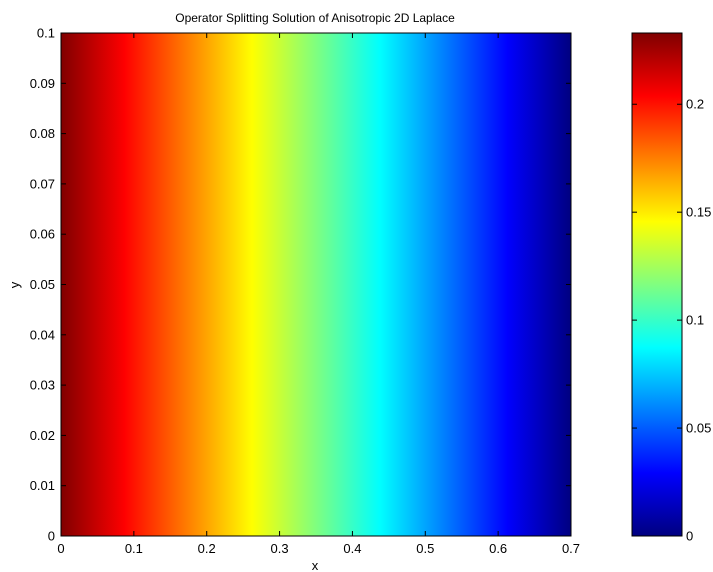  Describe the element at coordinates (42, 83) in the screenshot. I see `y-tick-label: 0.09` at that location.